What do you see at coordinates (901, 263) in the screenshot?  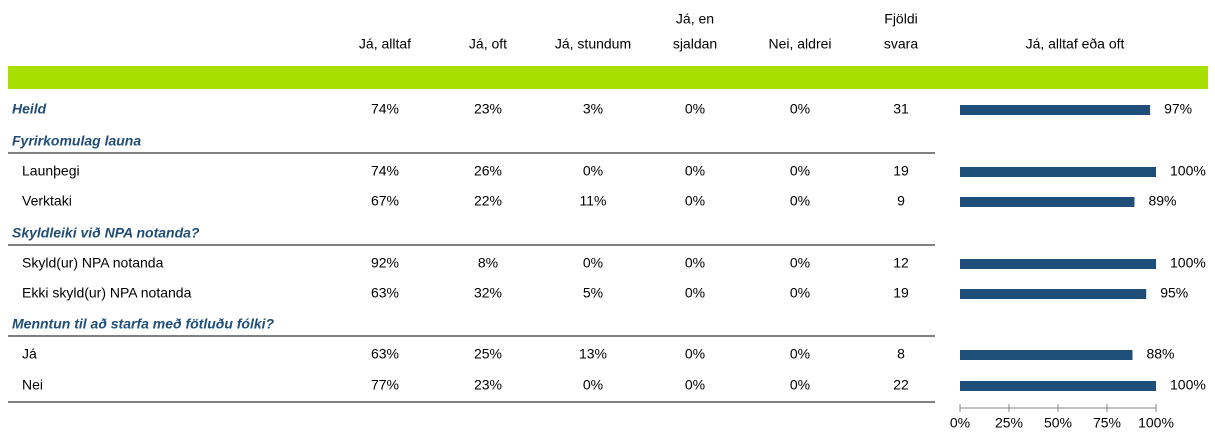 I see `cell: 12` at bounding box center [901, 263].